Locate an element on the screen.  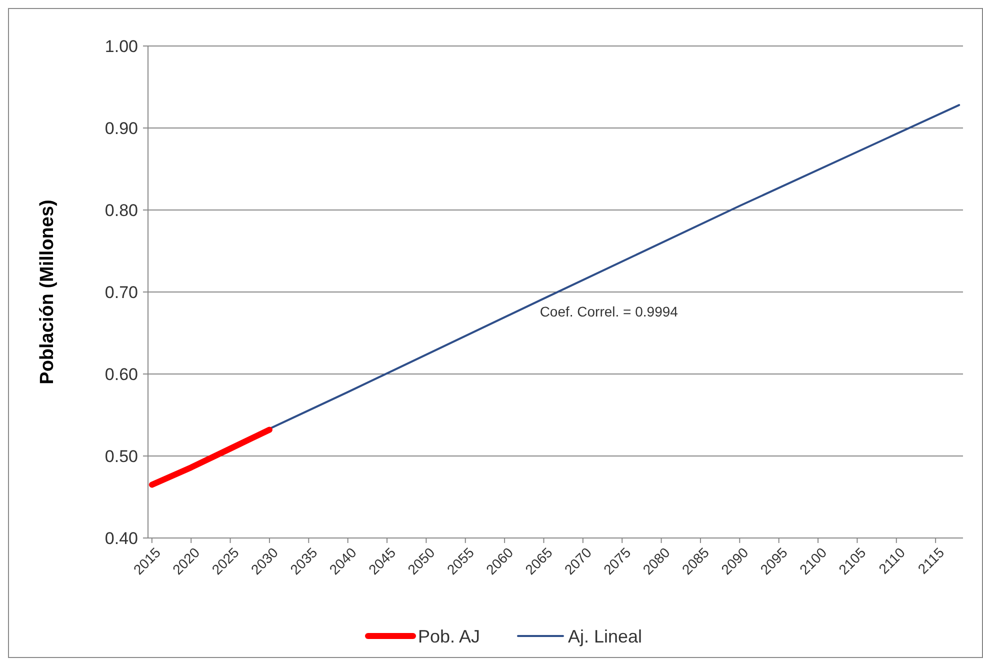
y-tick-label: 1.00 is located at coordinates (121, 46).